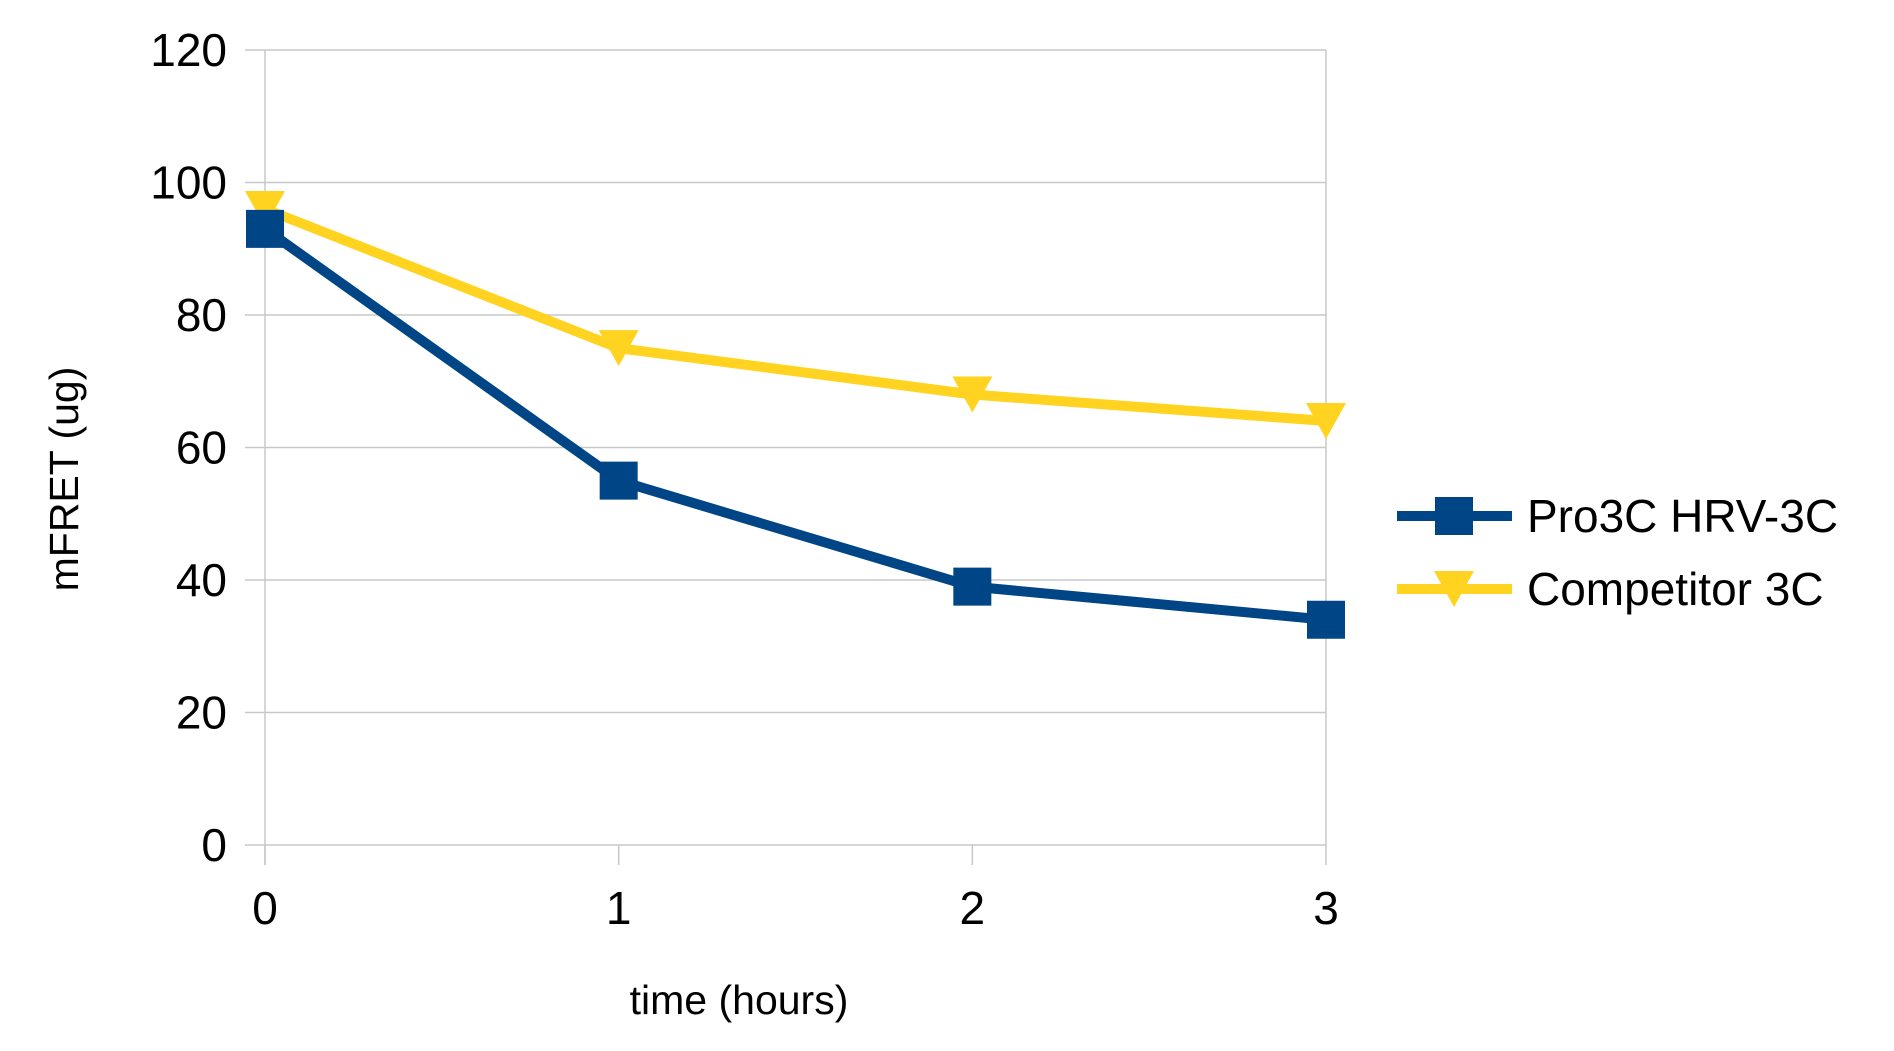 The image size is (1894, 1051). Describe the element at coordinates (201, 315) in the screenshot. I see `y-tick-label: 80` at that location.